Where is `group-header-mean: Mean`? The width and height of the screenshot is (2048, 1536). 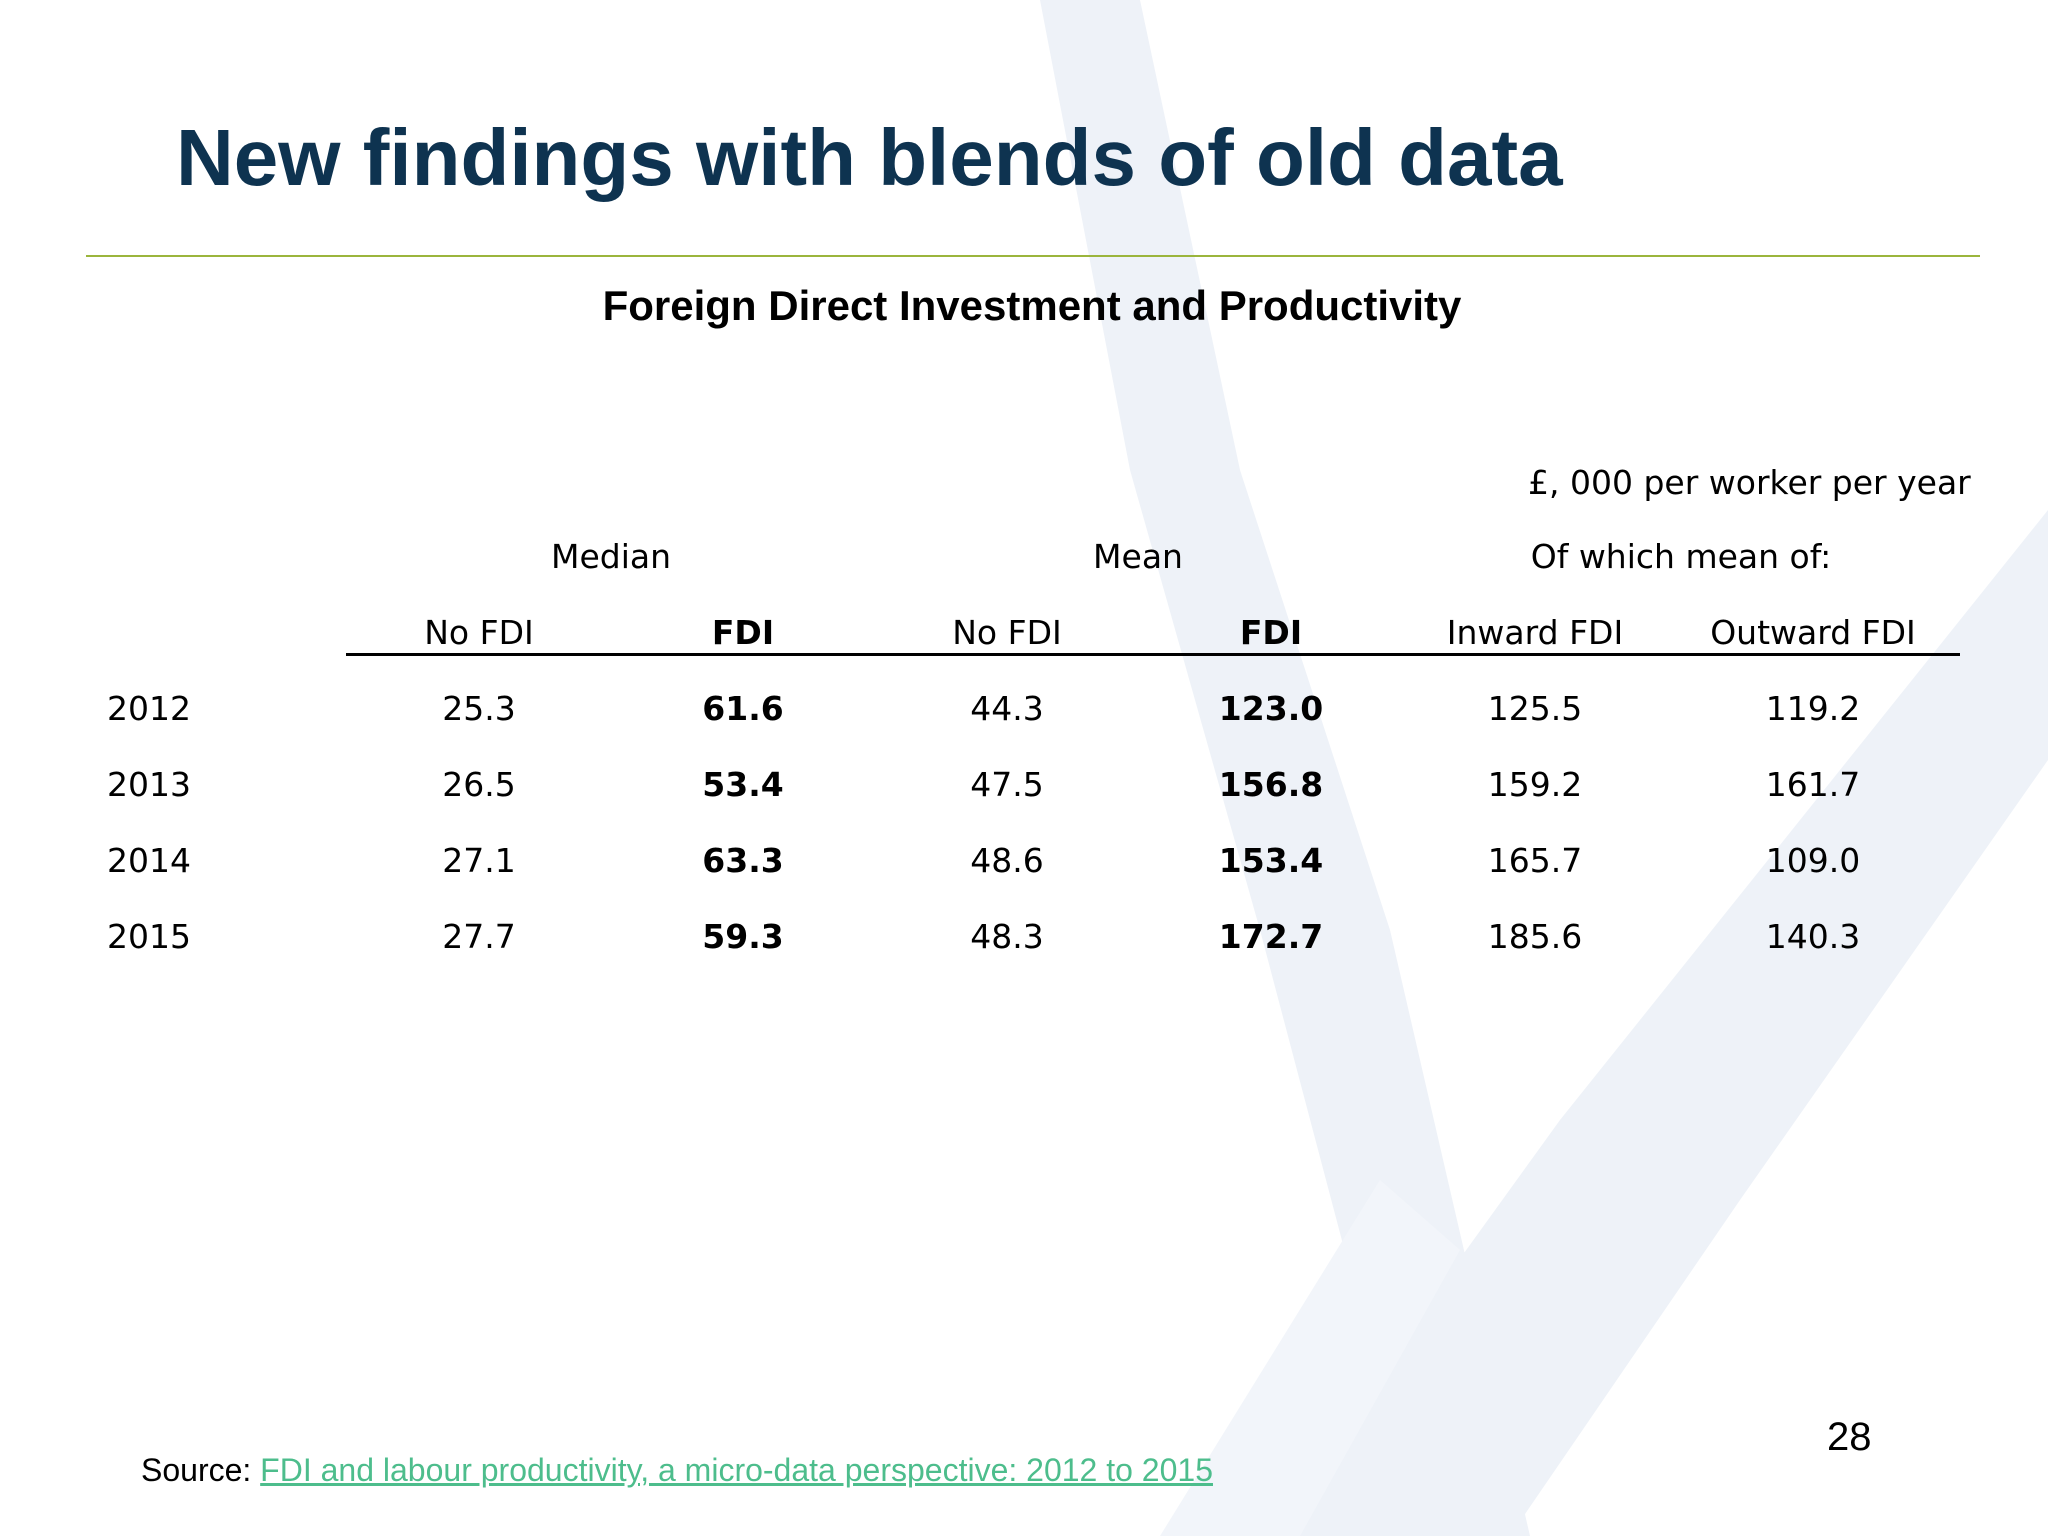 group-header-mean: Mean is located at coordinates (1138, 556).